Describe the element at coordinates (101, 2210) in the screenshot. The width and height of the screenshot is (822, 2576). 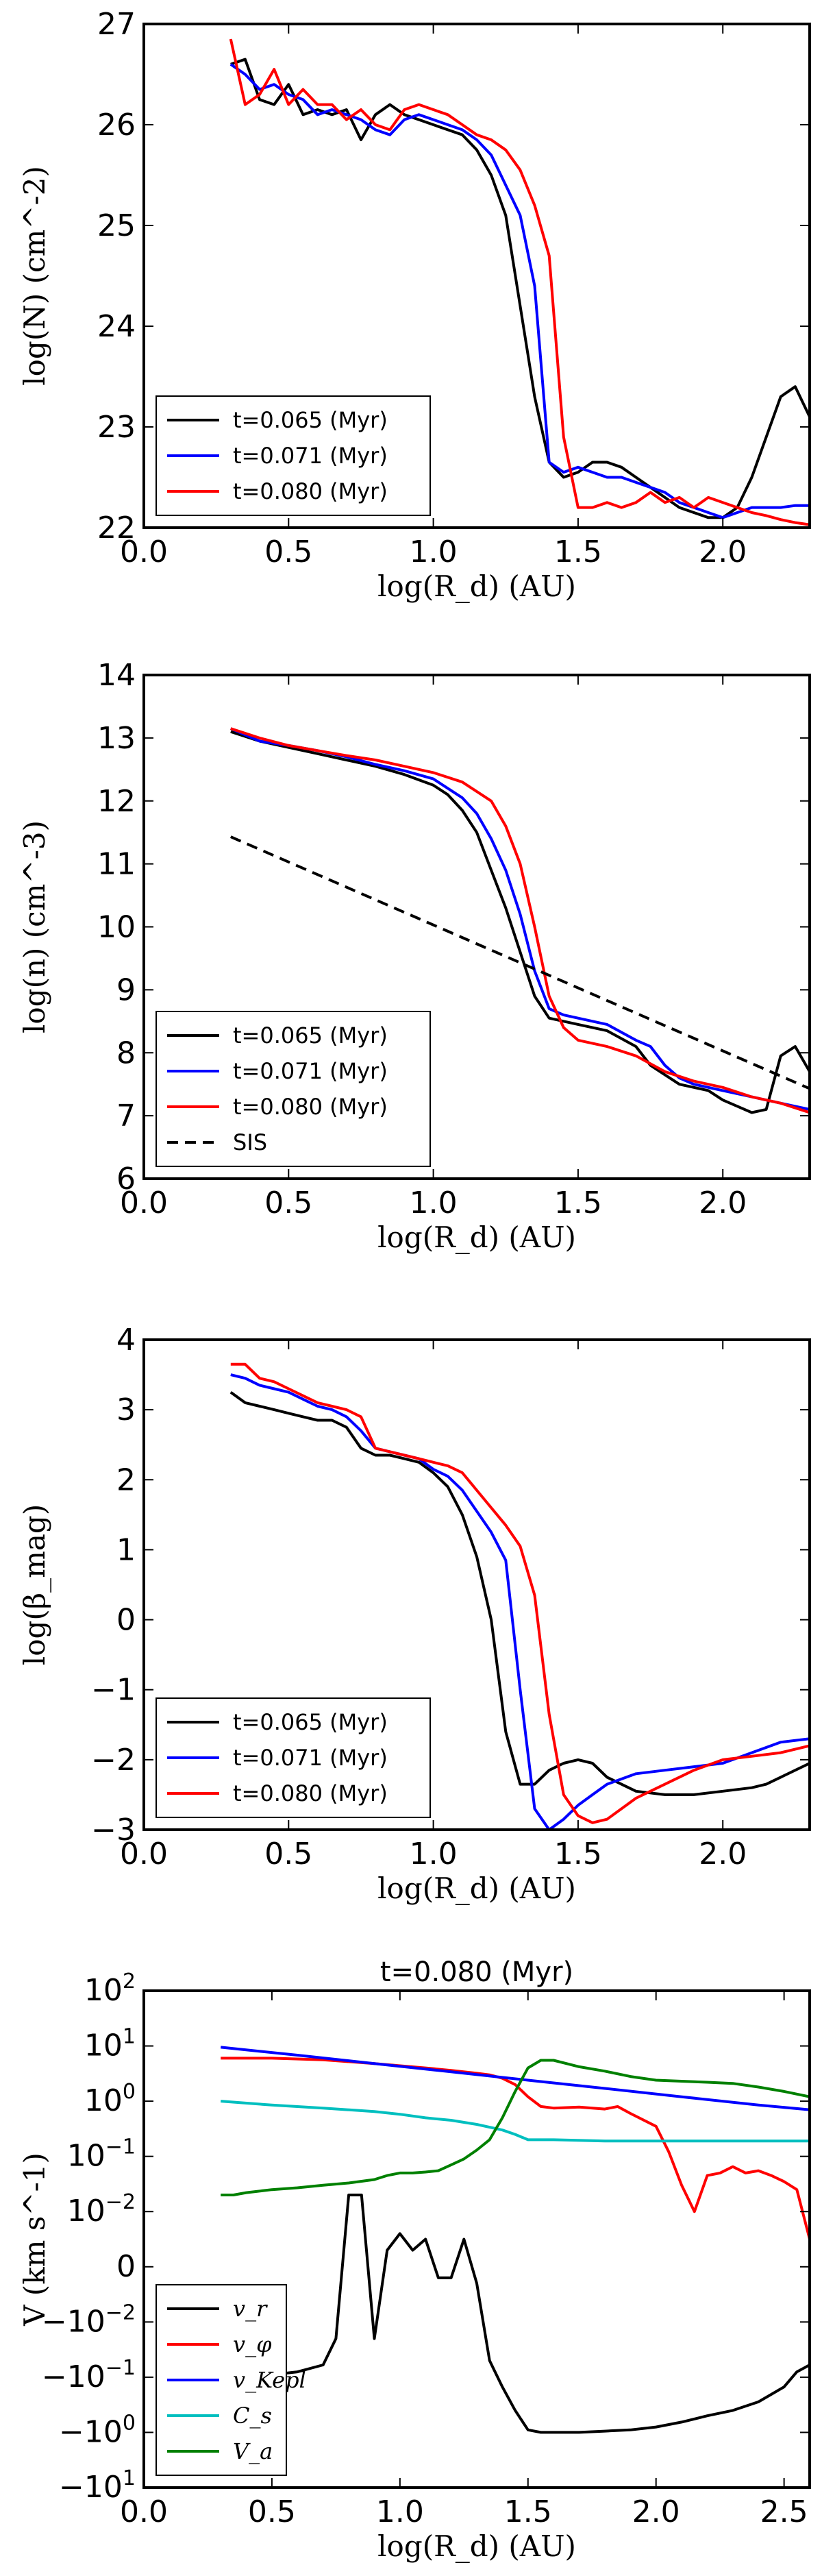
I see `y-tick-label: 10⁻²` at that location.